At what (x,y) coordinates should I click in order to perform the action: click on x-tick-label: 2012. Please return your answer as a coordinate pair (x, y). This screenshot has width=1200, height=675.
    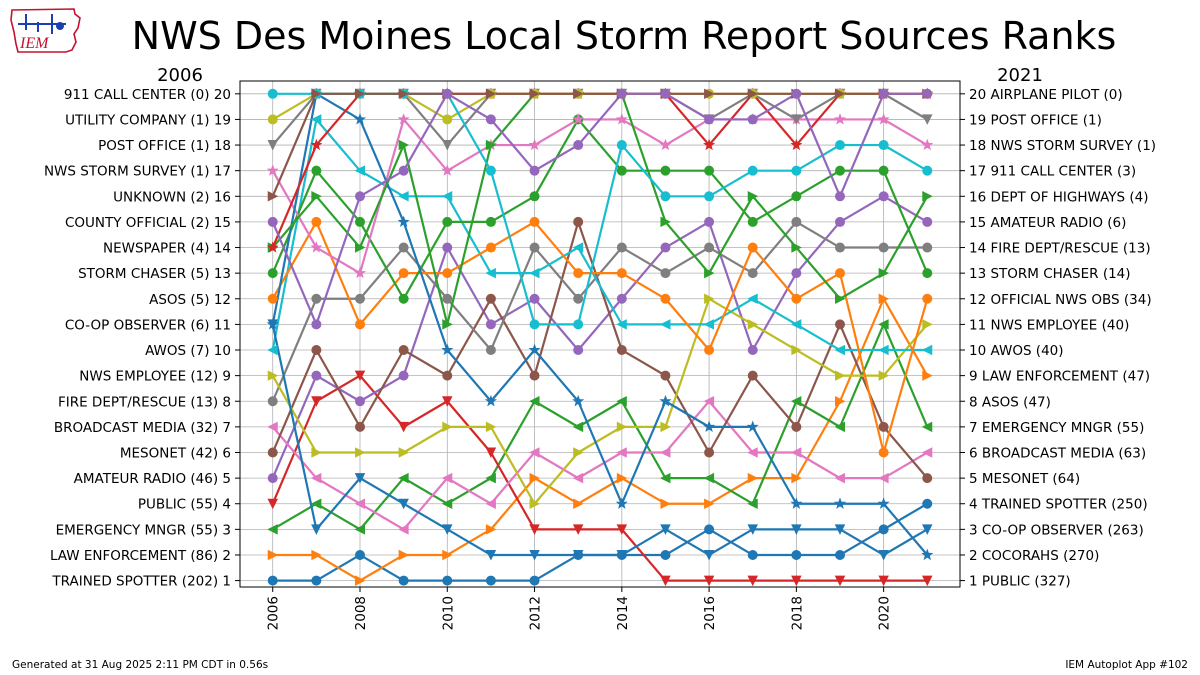
    Looking at the image, I should click on (536, 613).